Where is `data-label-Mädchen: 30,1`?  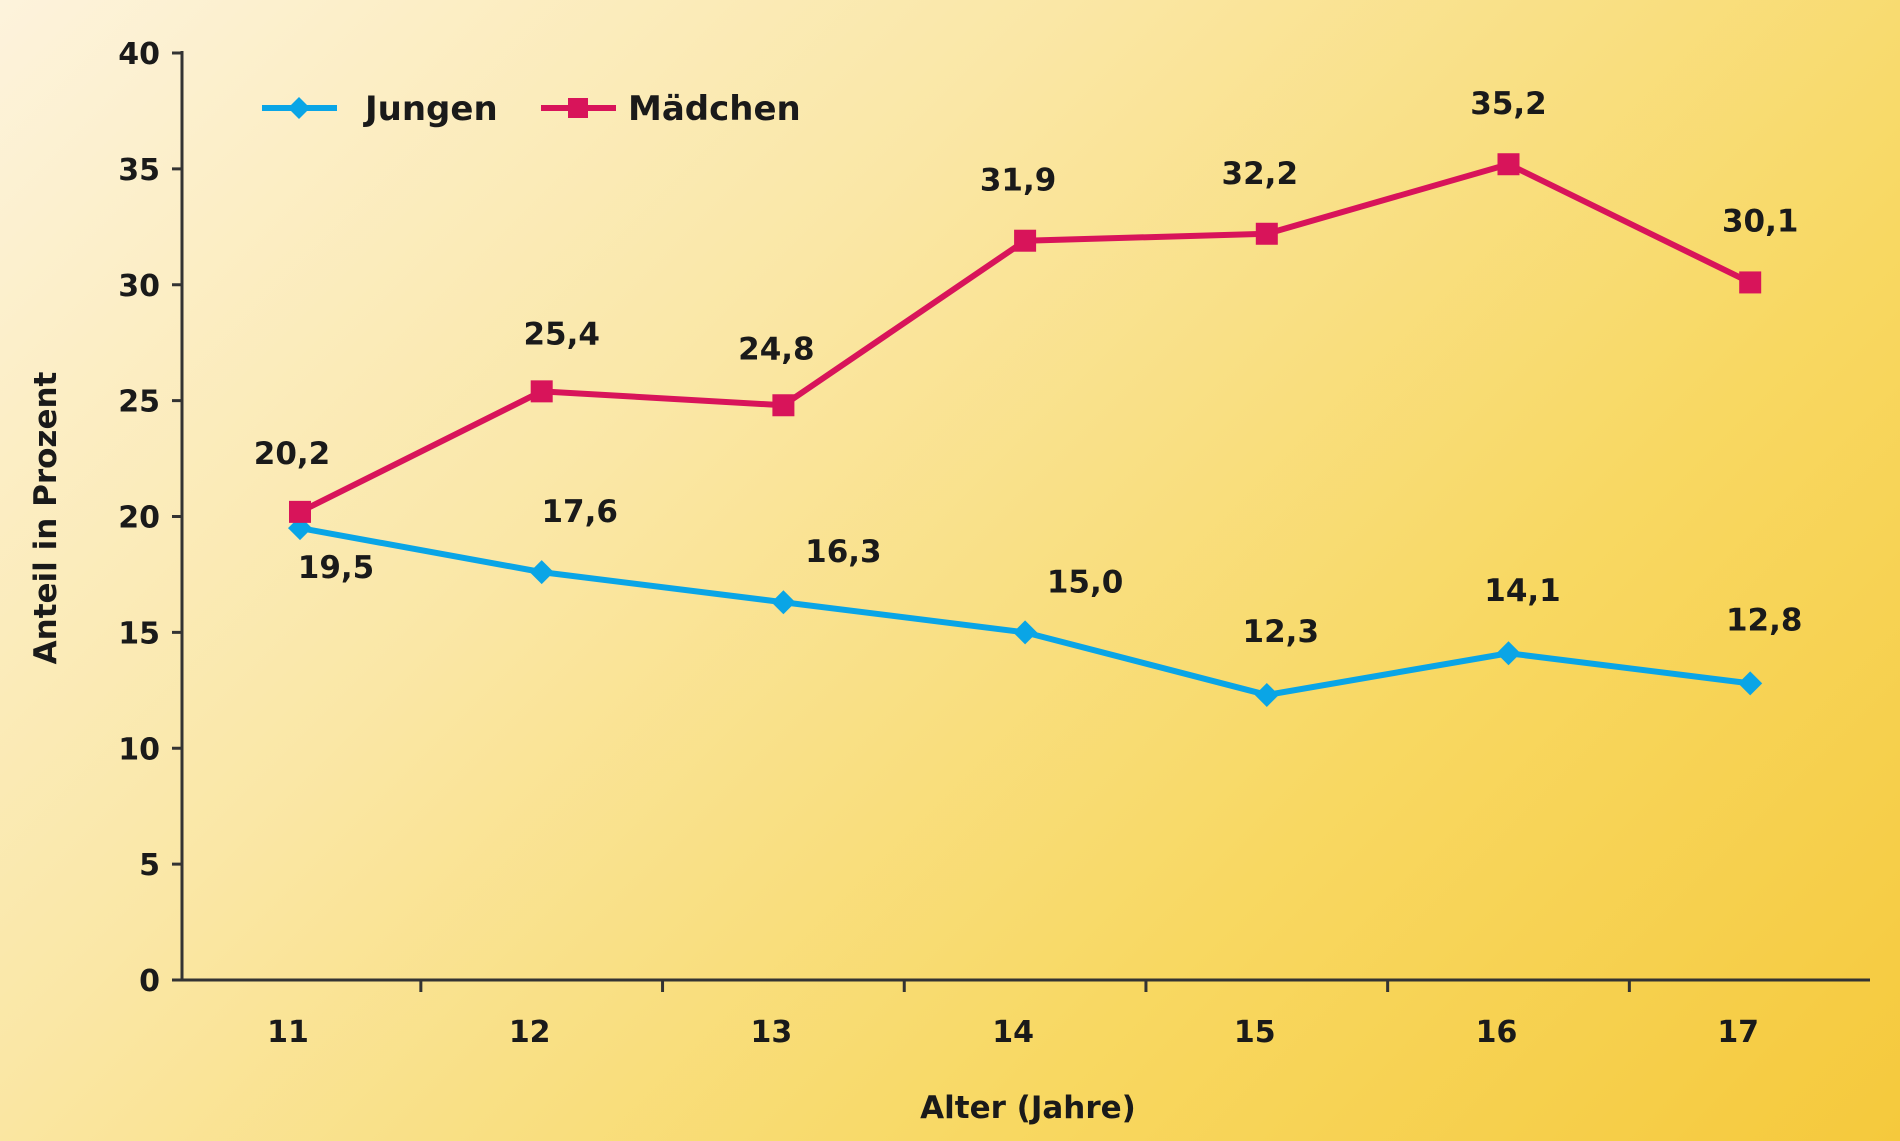
data-label-Mädchen: 30,1 is located at coordinates (1760, 221).